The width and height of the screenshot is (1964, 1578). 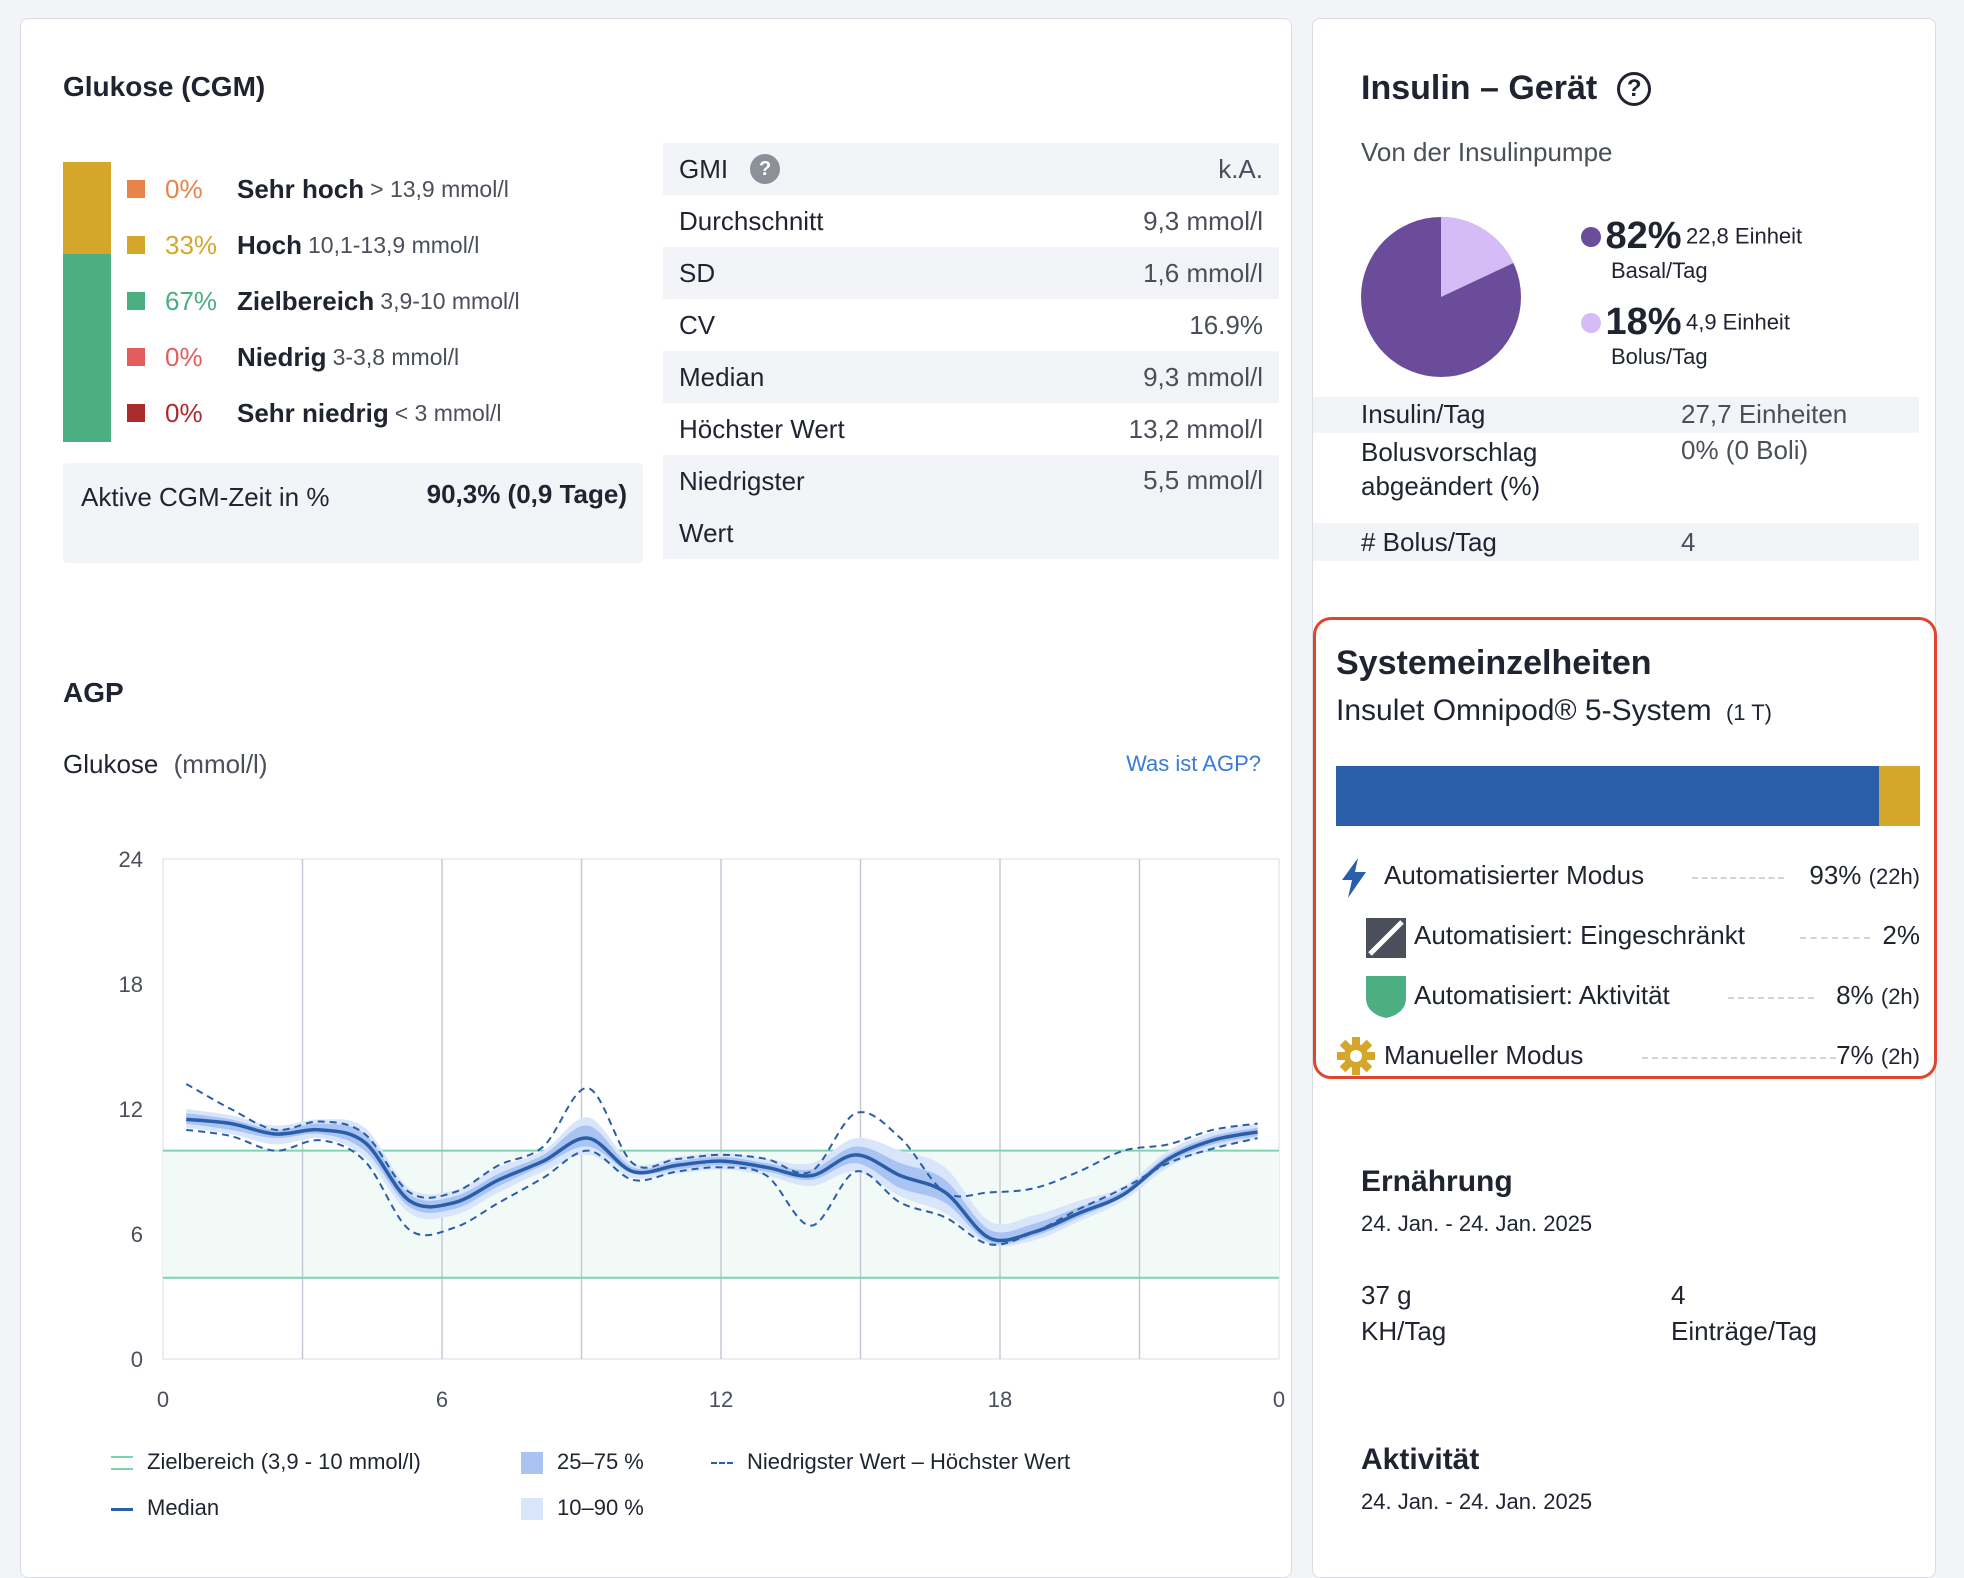 I want to click on gear-icon, so click(x=1356, y=1056).